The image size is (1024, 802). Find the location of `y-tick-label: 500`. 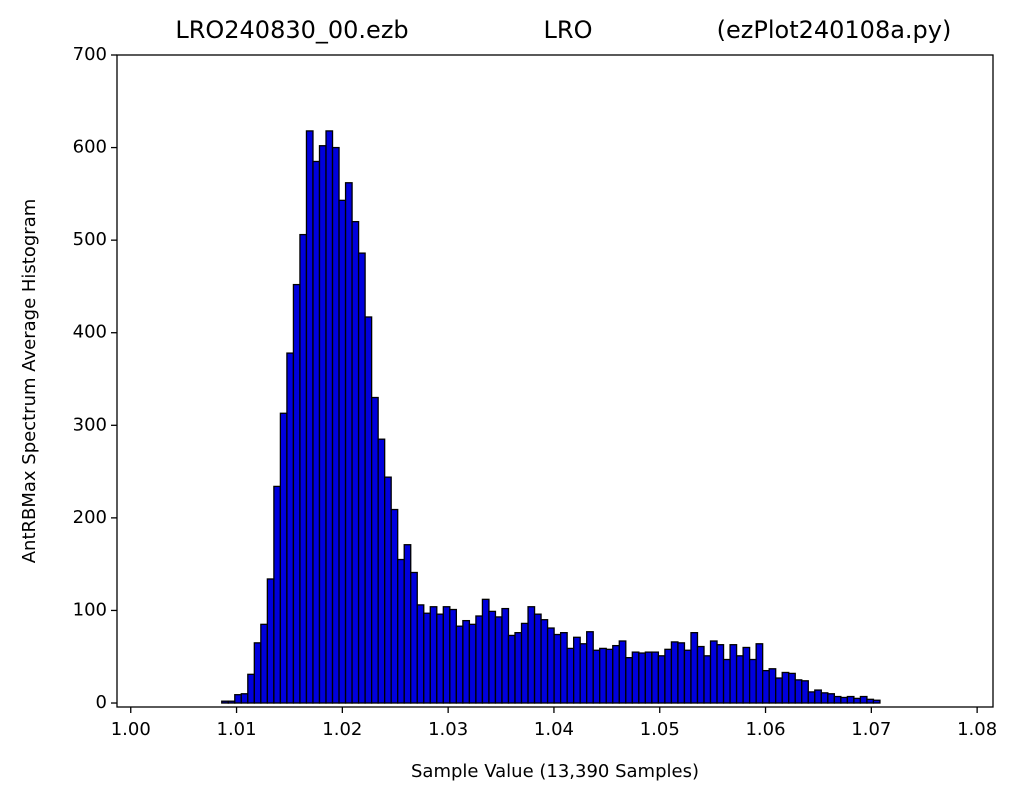

y-tick-label: 500 is located at coordinates (90, 239).